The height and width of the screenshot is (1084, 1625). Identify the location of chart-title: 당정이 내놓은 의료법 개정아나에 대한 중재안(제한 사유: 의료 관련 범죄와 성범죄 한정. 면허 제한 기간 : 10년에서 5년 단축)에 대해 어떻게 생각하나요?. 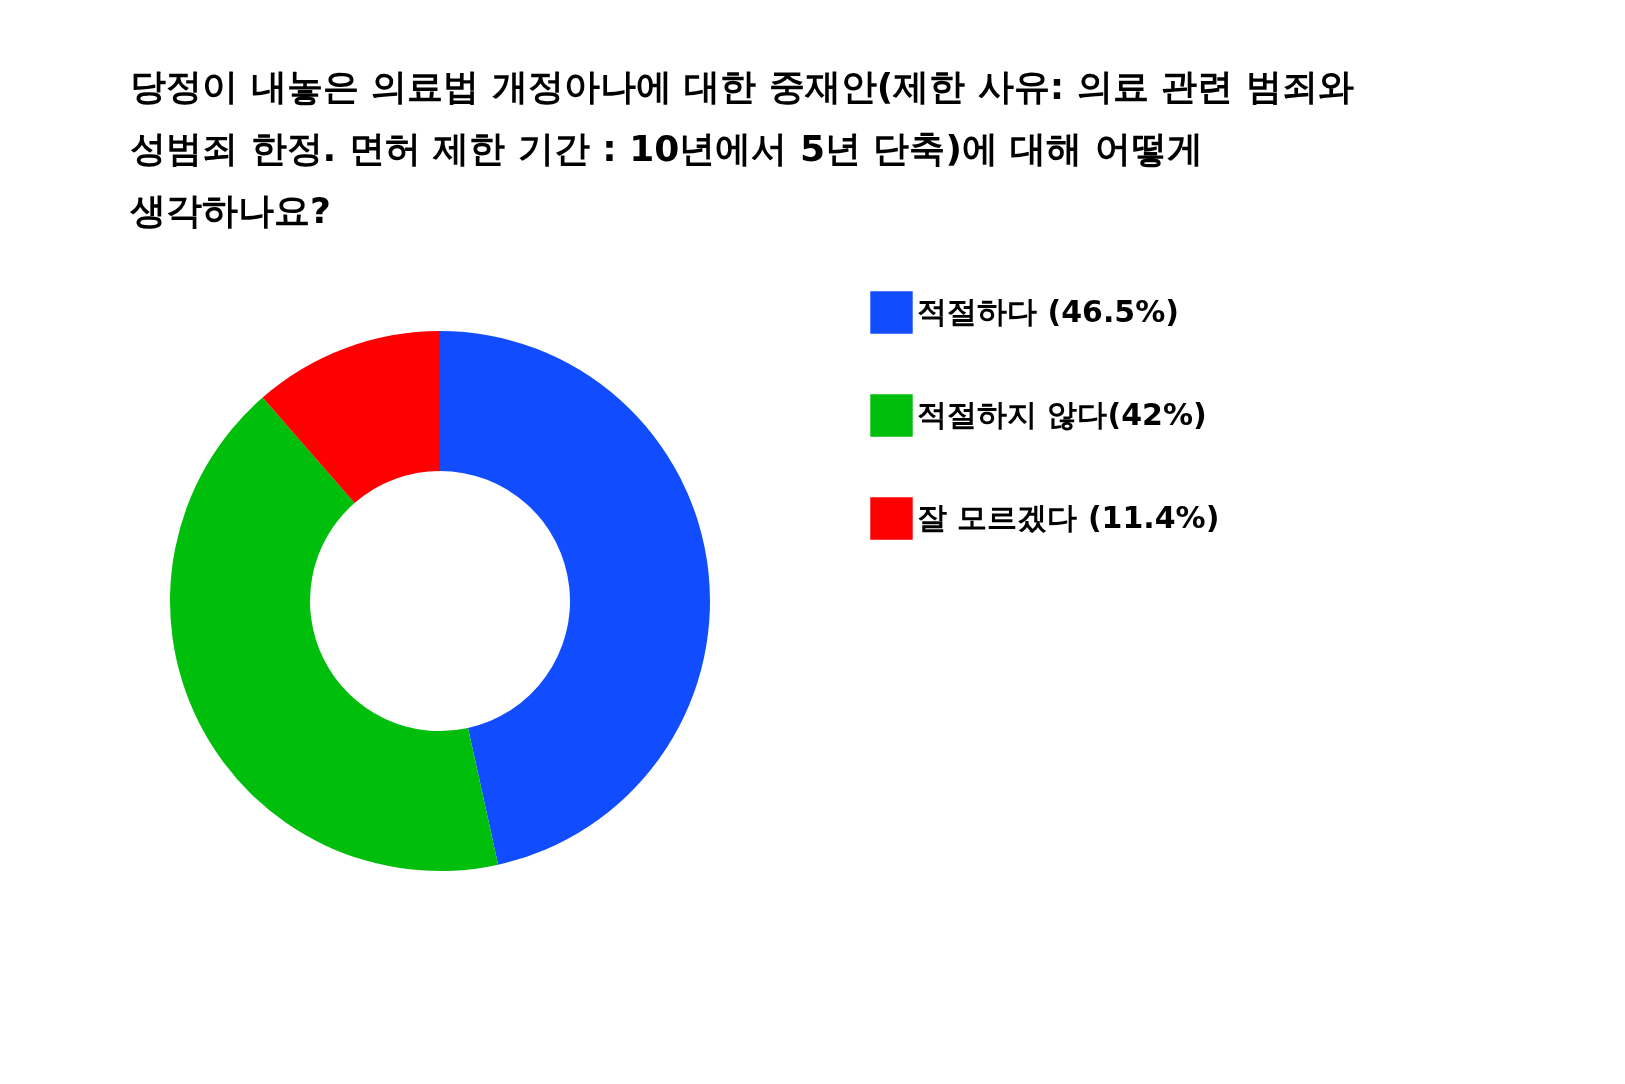
(741, 148).